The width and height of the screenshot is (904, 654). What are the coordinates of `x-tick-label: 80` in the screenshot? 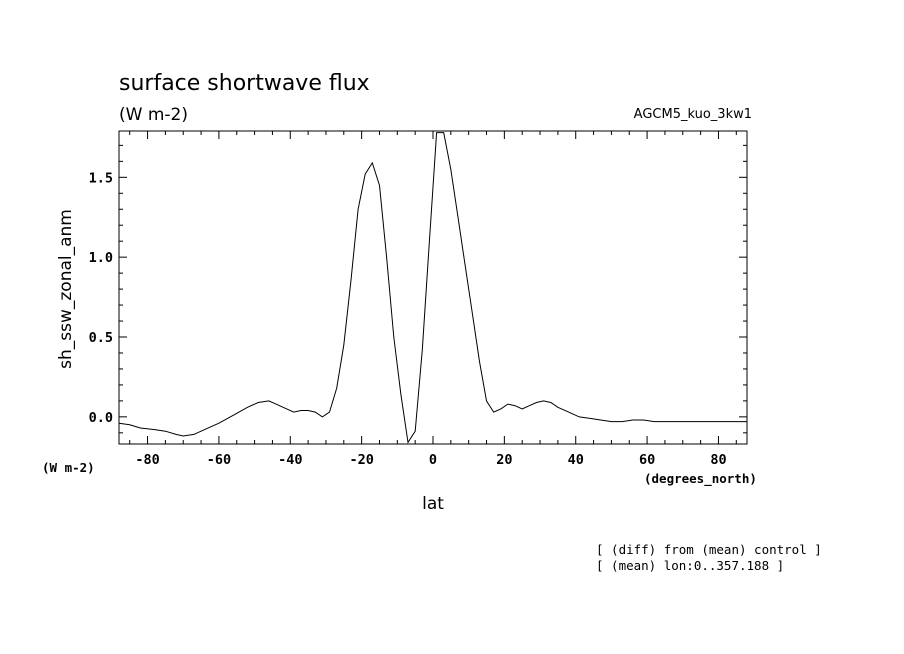 It's located at (718, 460).